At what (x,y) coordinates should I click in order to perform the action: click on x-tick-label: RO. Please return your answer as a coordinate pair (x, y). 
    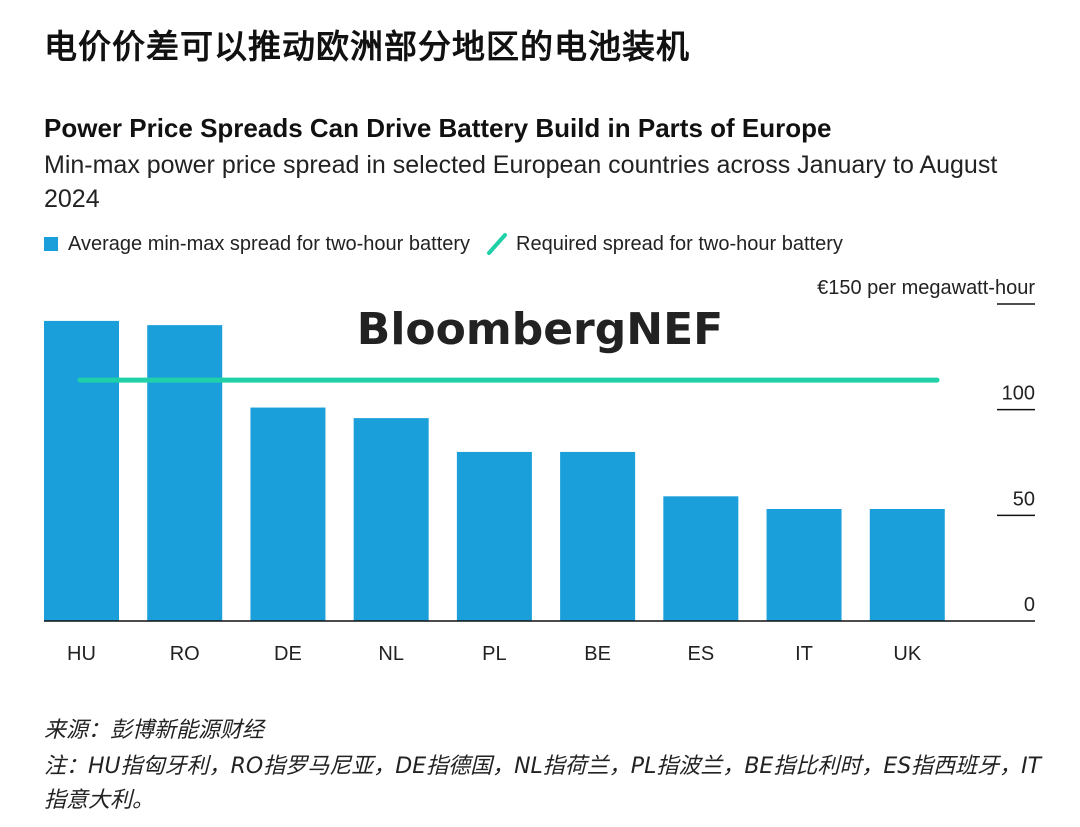
    Looking at the image, I should click on (185, 654).